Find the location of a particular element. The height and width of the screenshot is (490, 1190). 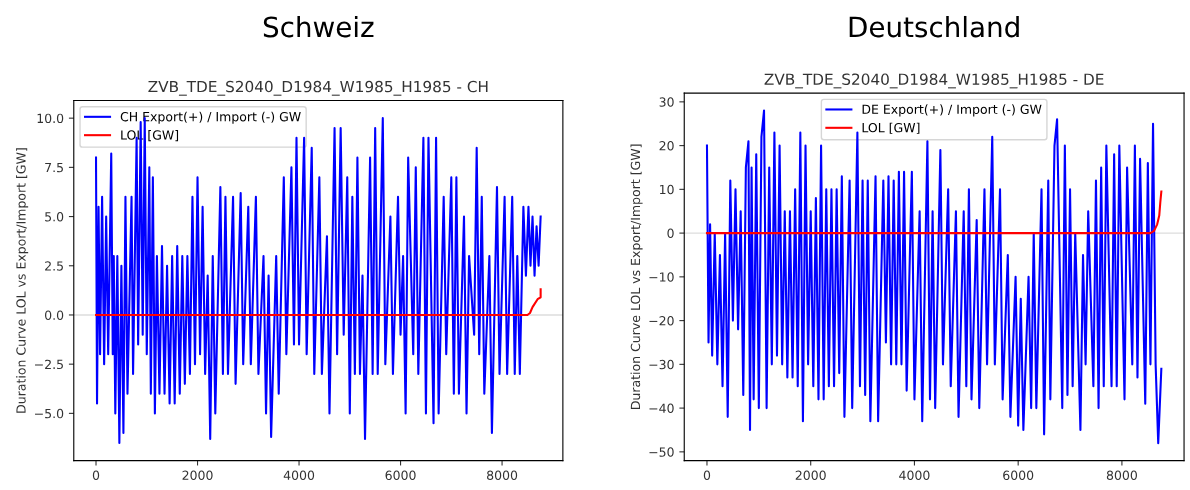

y-tick-label: 2.5 is located at coordinates (54, 266).